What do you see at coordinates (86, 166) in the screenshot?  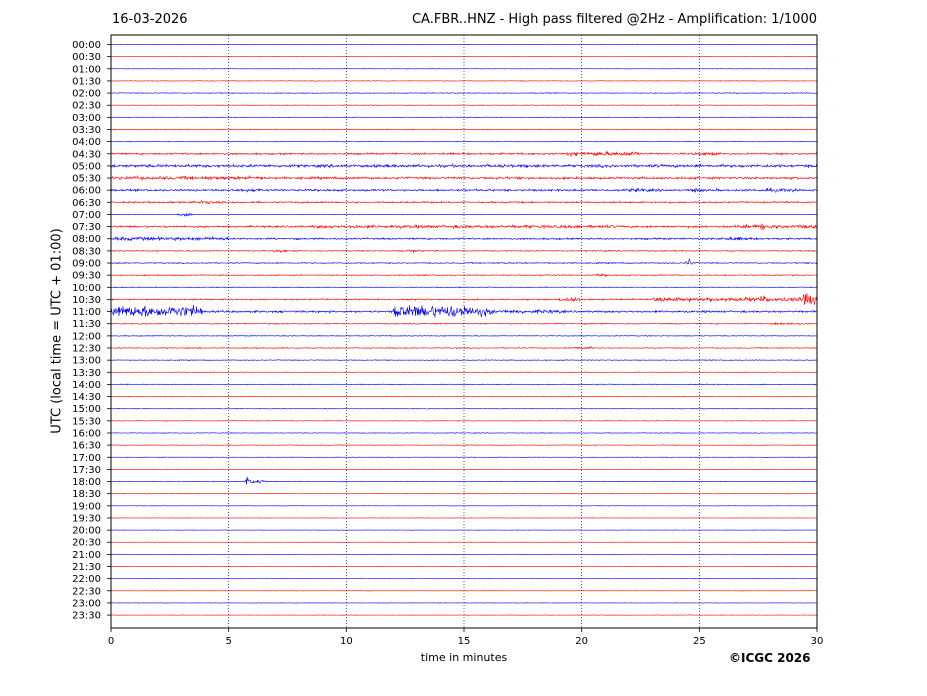 I see `row-label: 05:00` at bounding box center [86, 166].